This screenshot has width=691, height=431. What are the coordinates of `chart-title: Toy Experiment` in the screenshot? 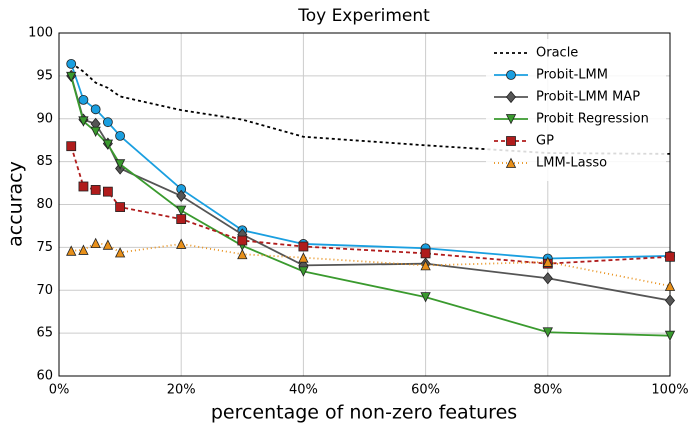 It's located at (363, 16).